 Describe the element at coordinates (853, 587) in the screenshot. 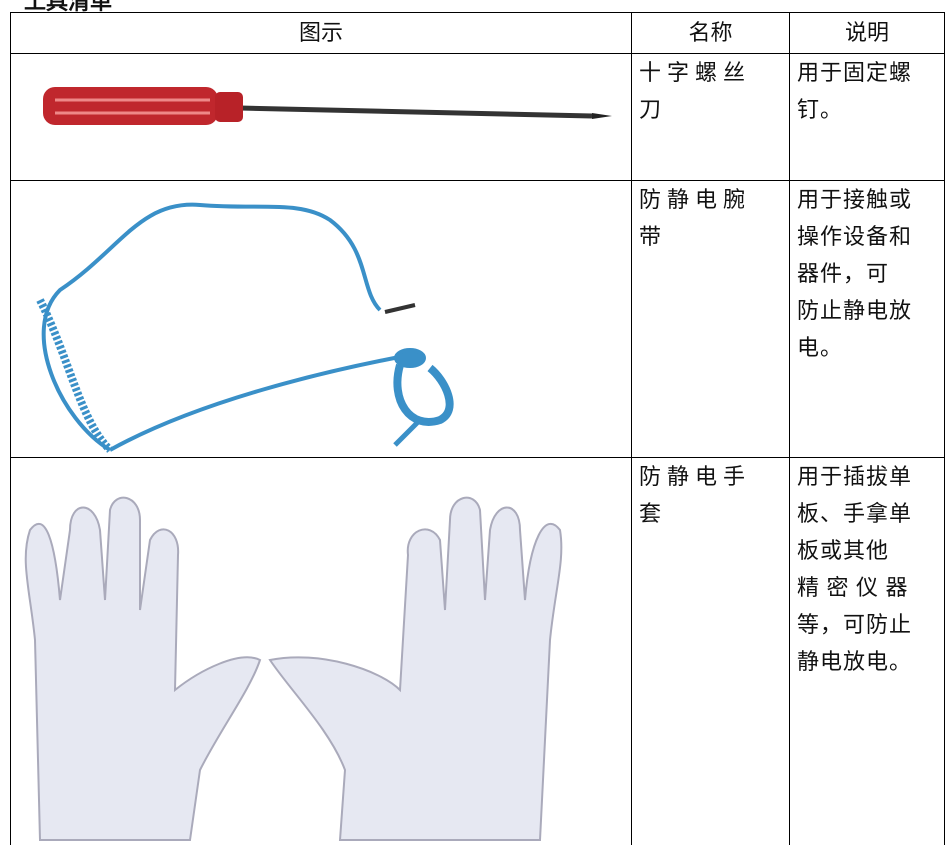

I see `description-line: 精 密 仪 器` at that location.